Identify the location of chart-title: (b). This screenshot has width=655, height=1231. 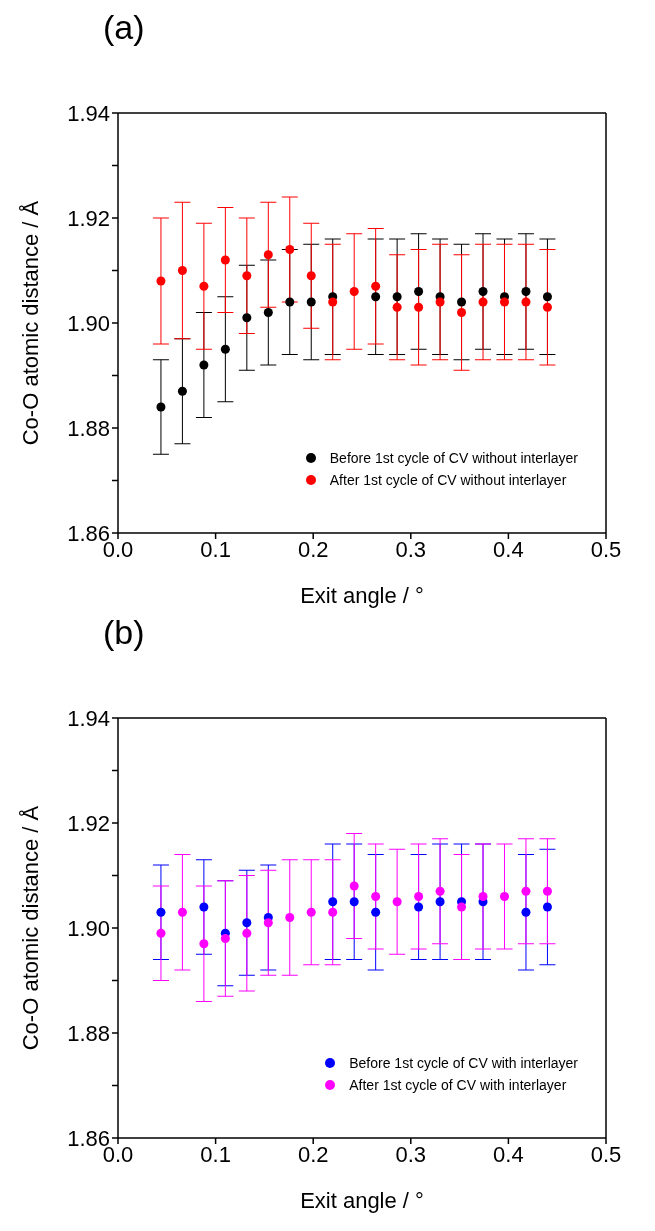
(124, 633).